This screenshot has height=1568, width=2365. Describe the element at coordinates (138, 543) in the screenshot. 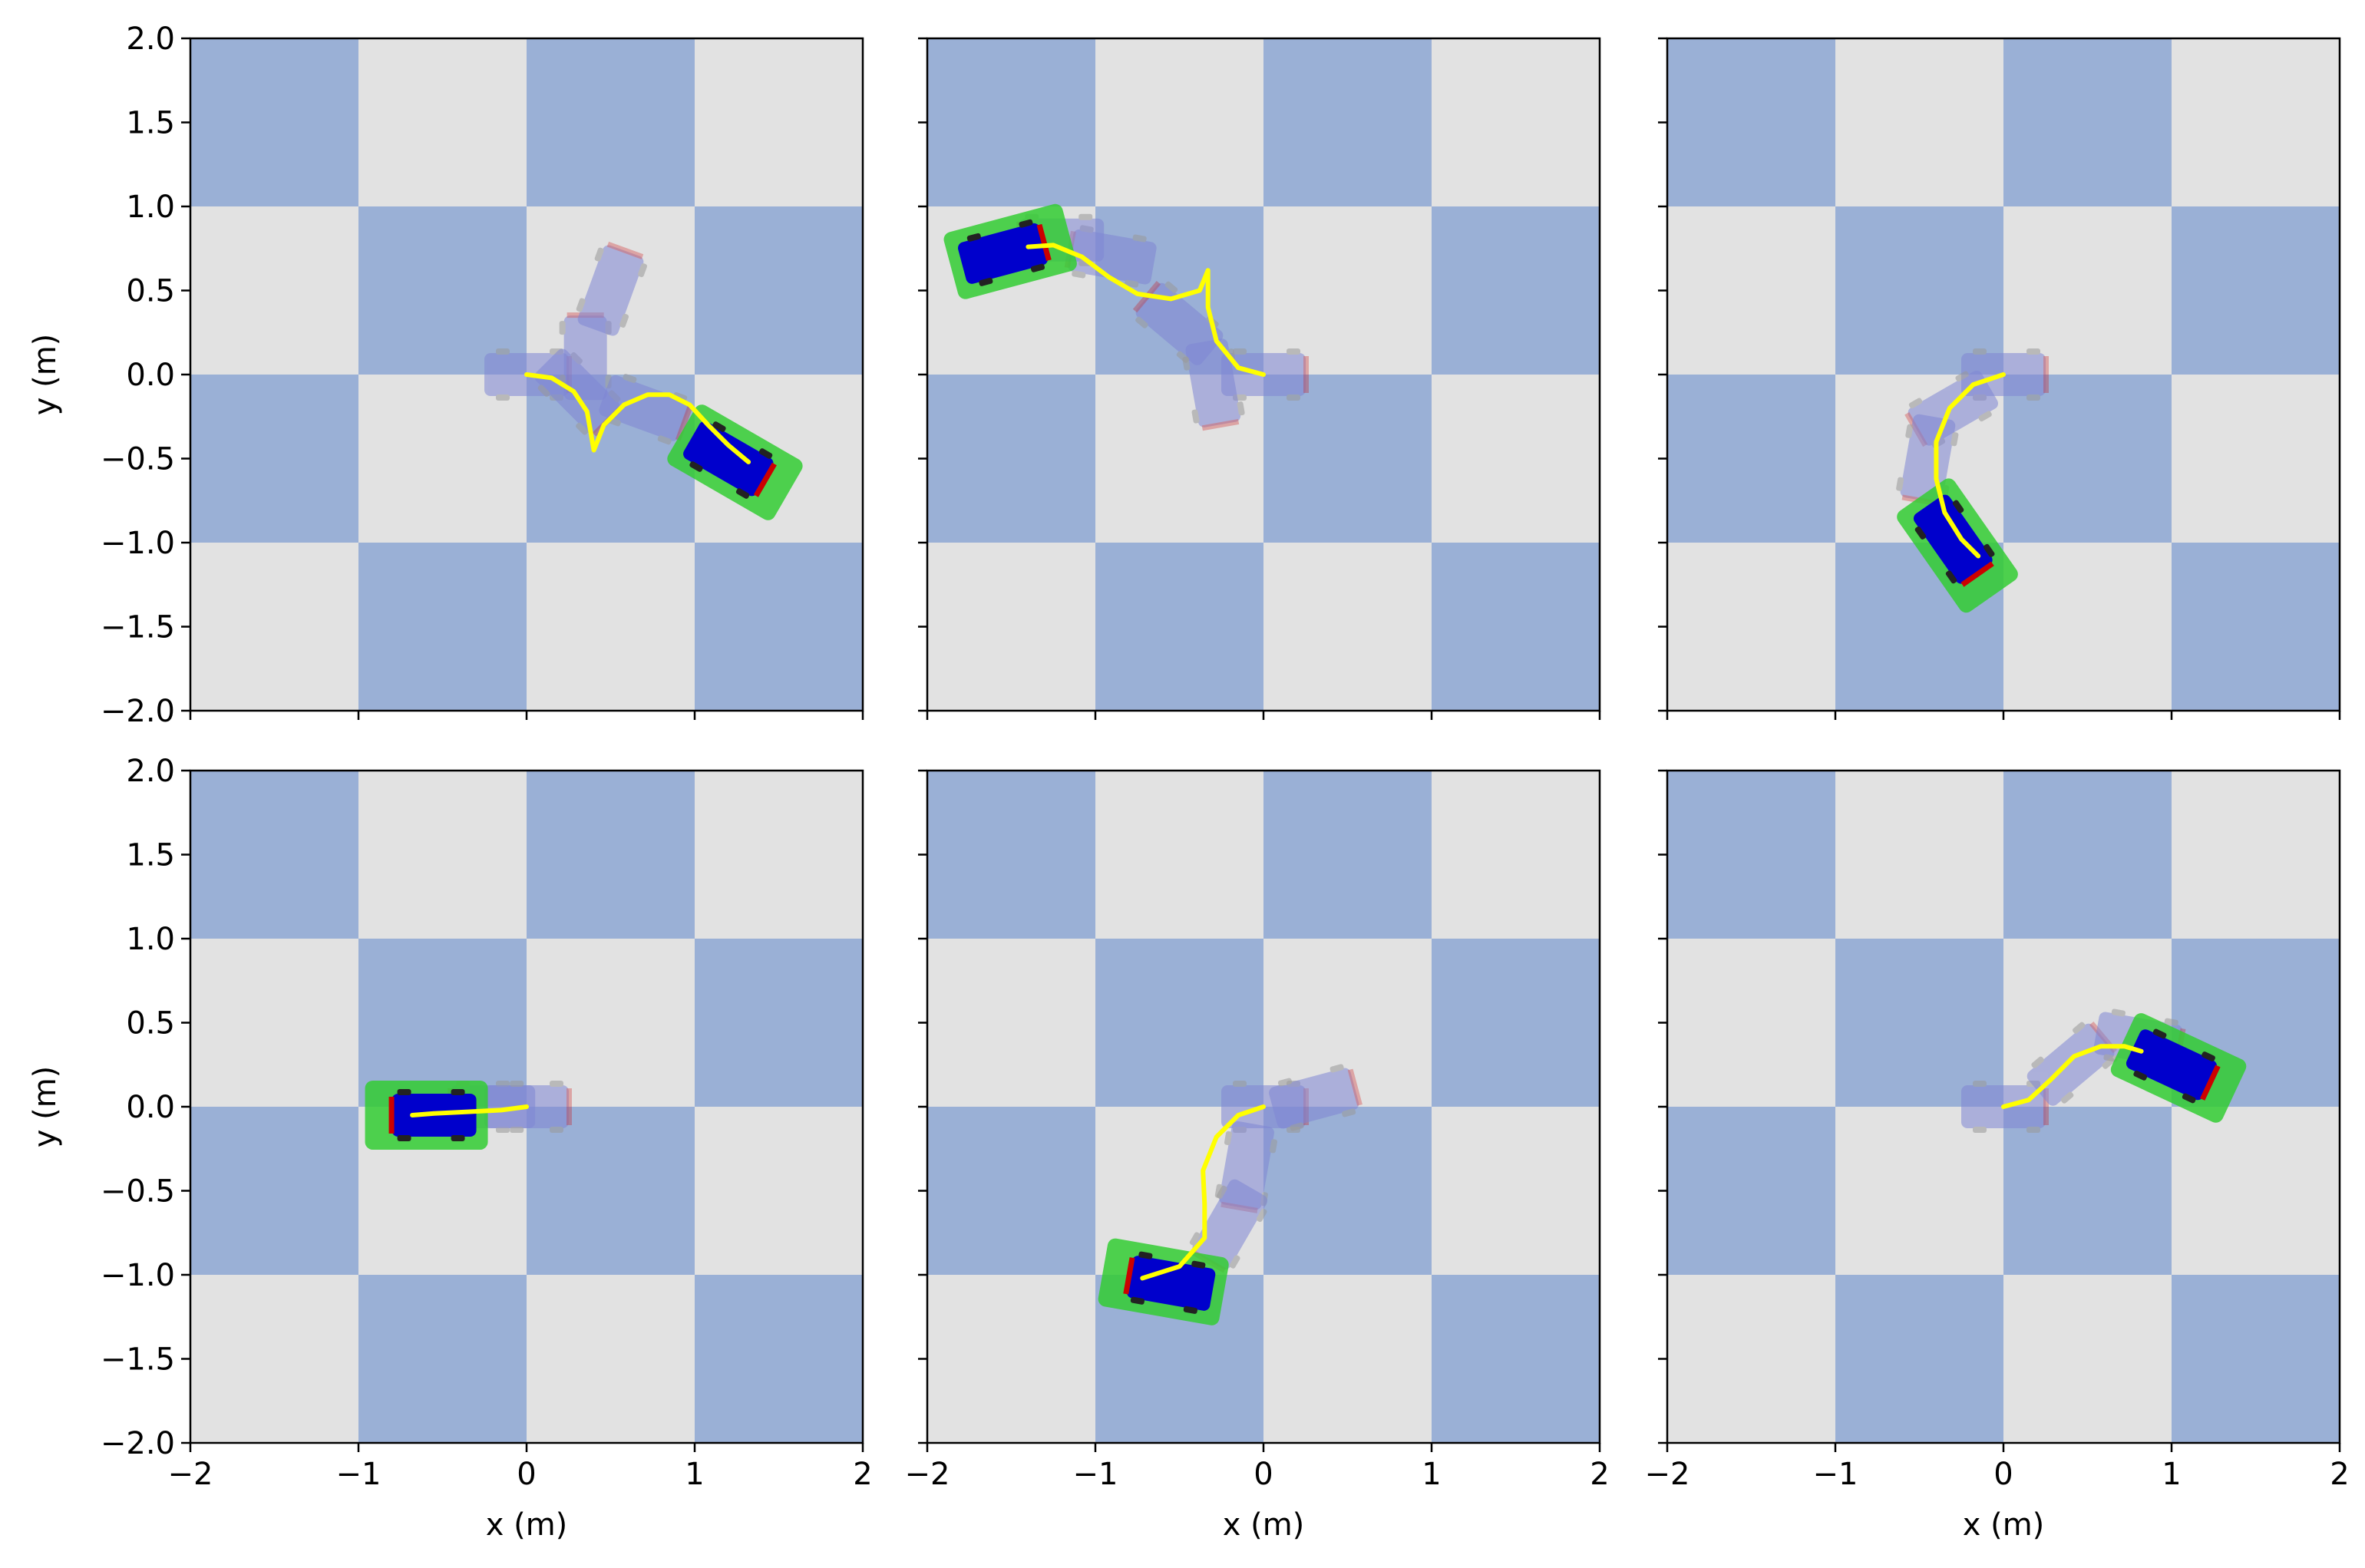

I see `y-tick-label: −1.0` at that location.